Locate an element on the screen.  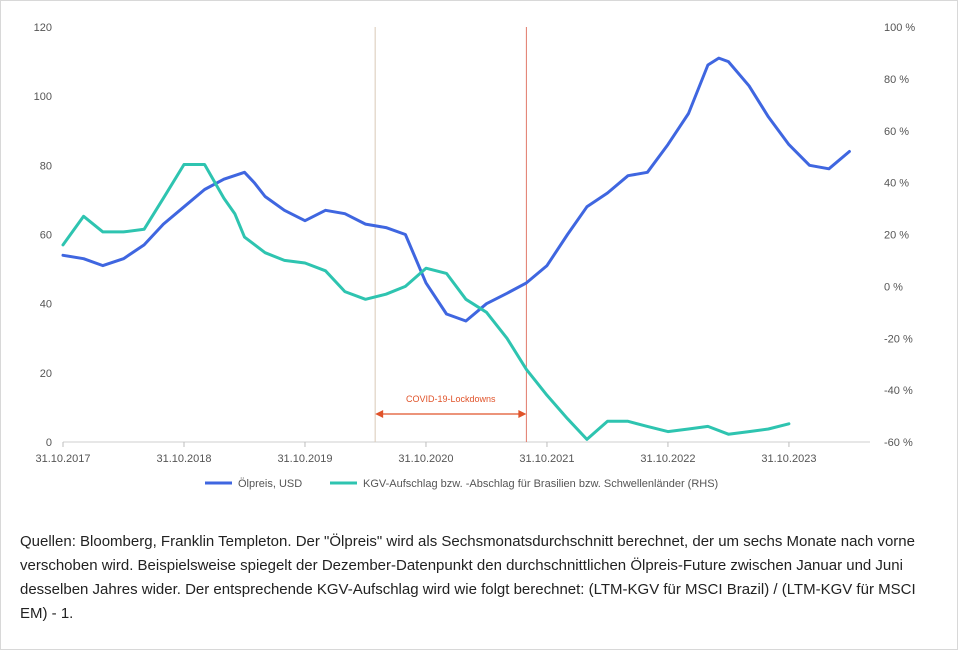
x-tick-label: 31.10.2020 is located at coordinates (425, 459).